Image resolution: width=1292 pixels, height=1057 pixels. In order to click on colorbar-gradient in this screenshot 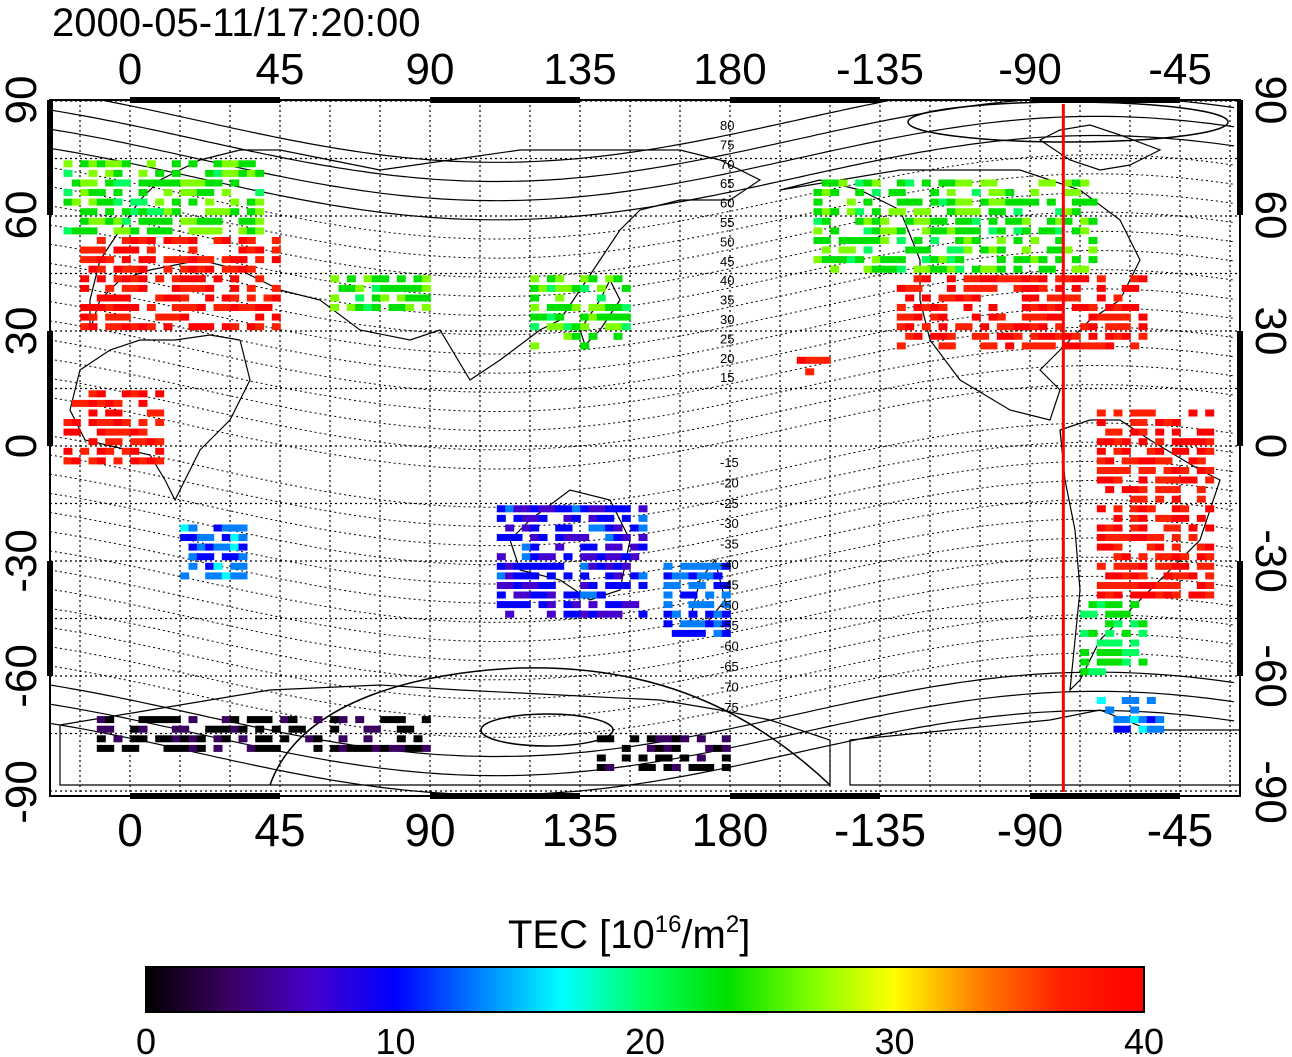, I will do `click(645, 989)`.